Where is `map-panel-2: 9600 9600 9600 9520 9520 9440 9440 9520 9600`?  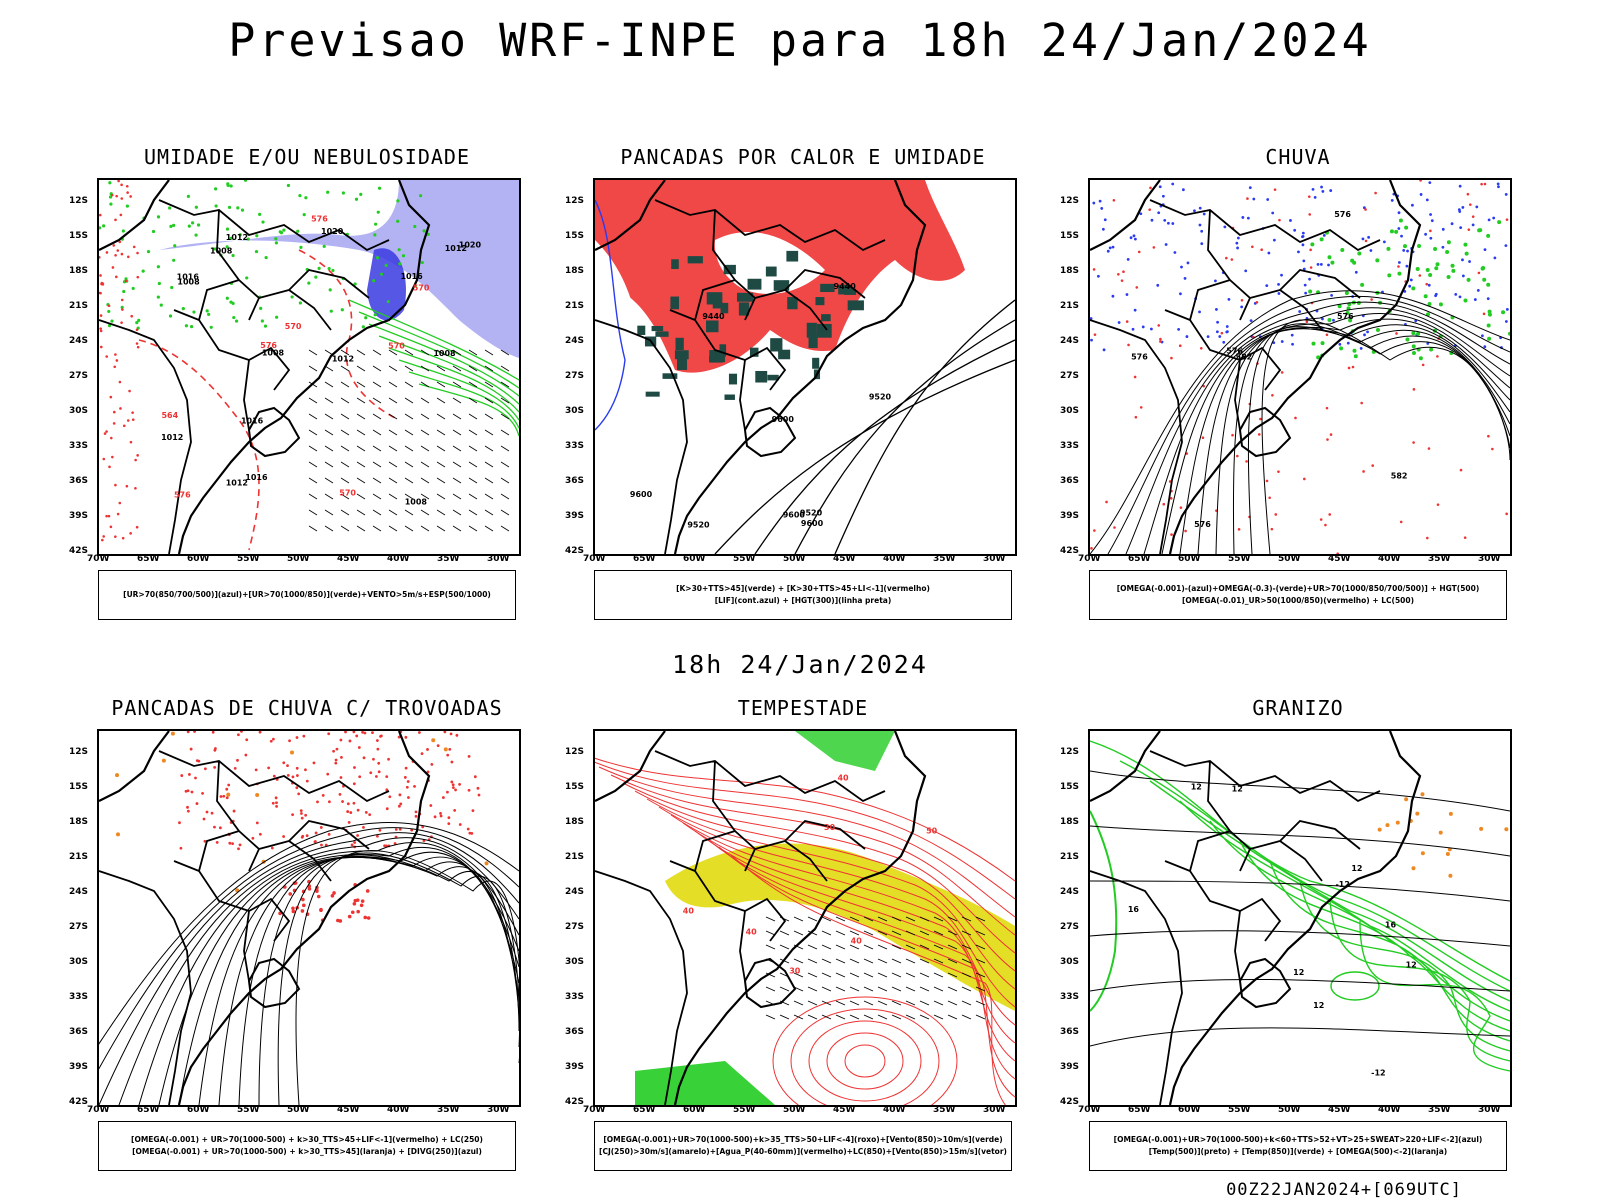
map-panel-2: 9600 9600 9600 9520 9520 9440 9440 9520 9600 is located at coordinates (805, 367).